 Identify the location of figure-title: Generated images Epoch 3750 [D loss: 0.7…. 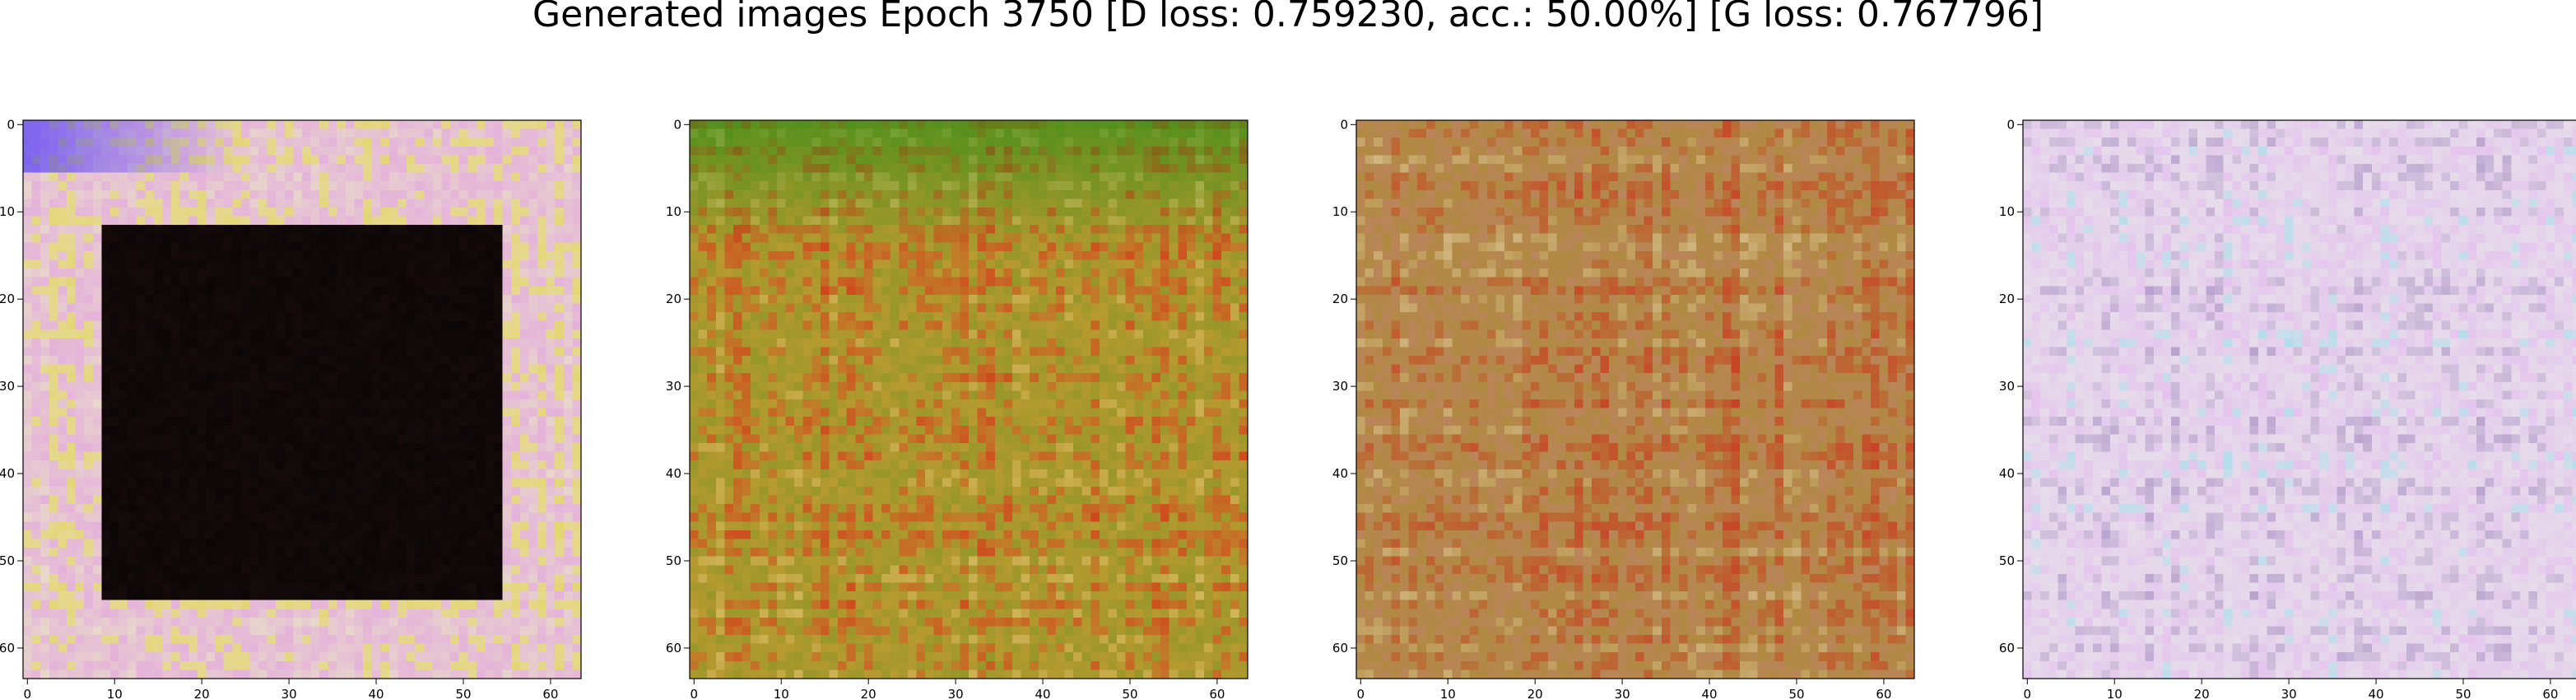
(1288, 17).